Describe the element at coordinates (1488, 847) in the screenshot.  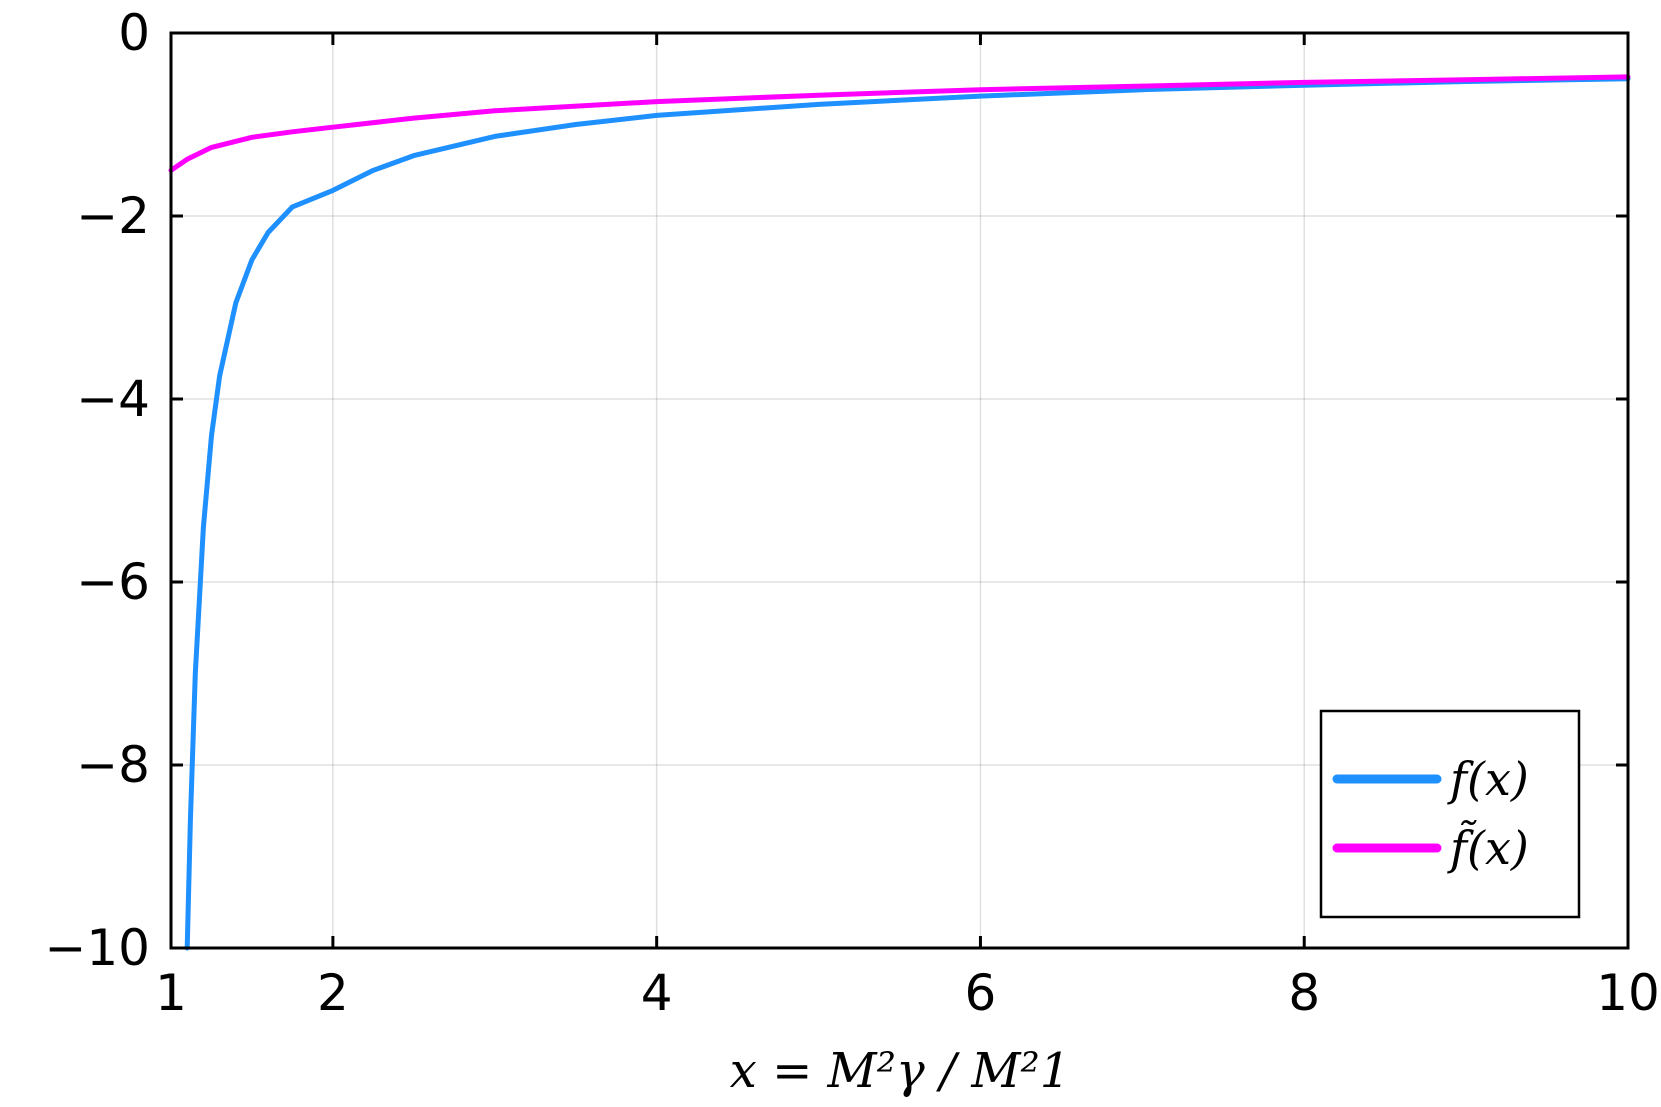
I see `legend-label-f-tilde: f̃(x)` at that location.